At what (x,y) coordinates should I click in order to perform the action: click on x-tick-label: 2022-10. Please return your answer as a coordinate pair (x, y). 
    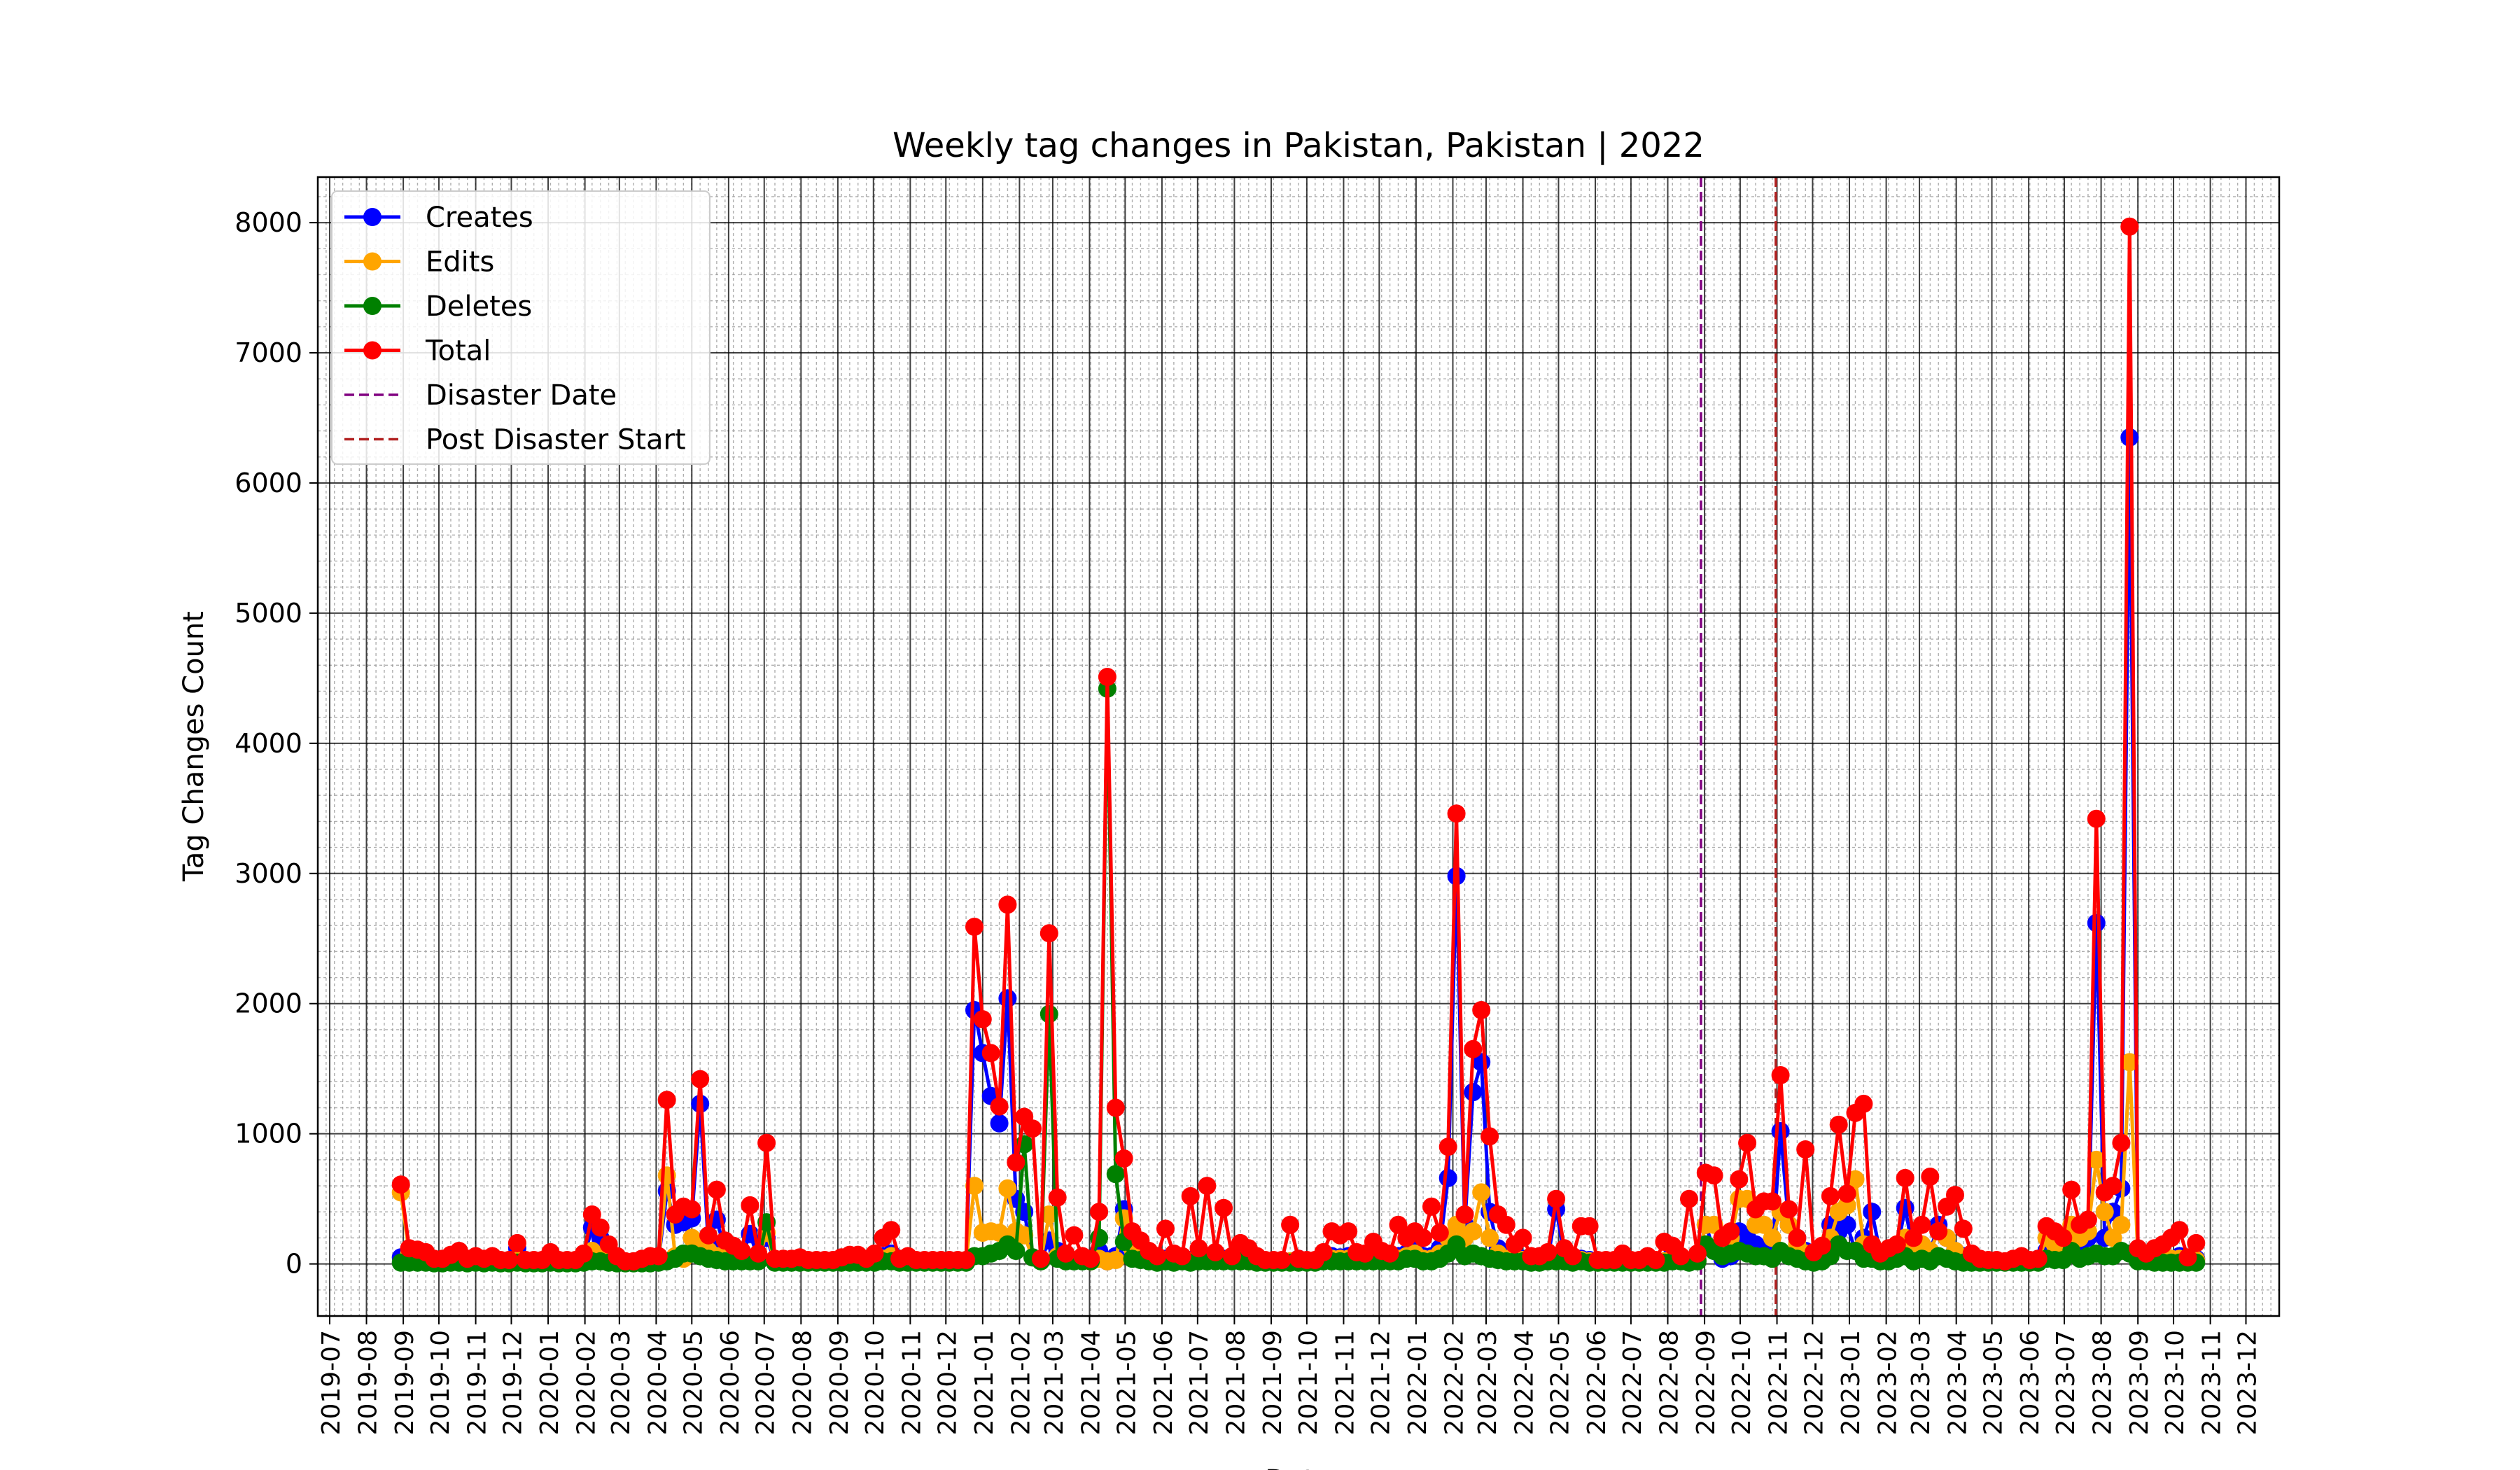
    Looking at the image, I should click on (1742, 1382).